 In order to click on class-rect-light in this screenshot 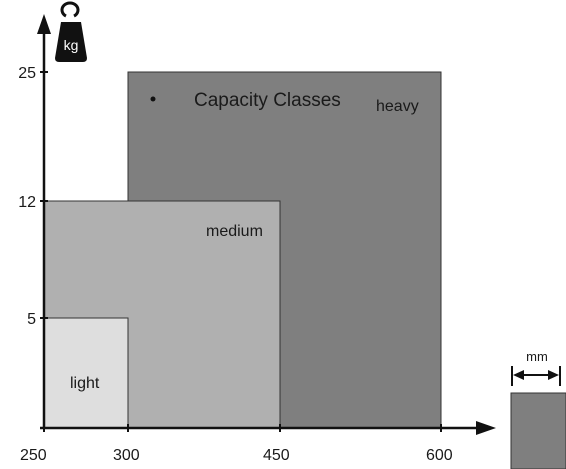, I will do `click(86, 373)`.